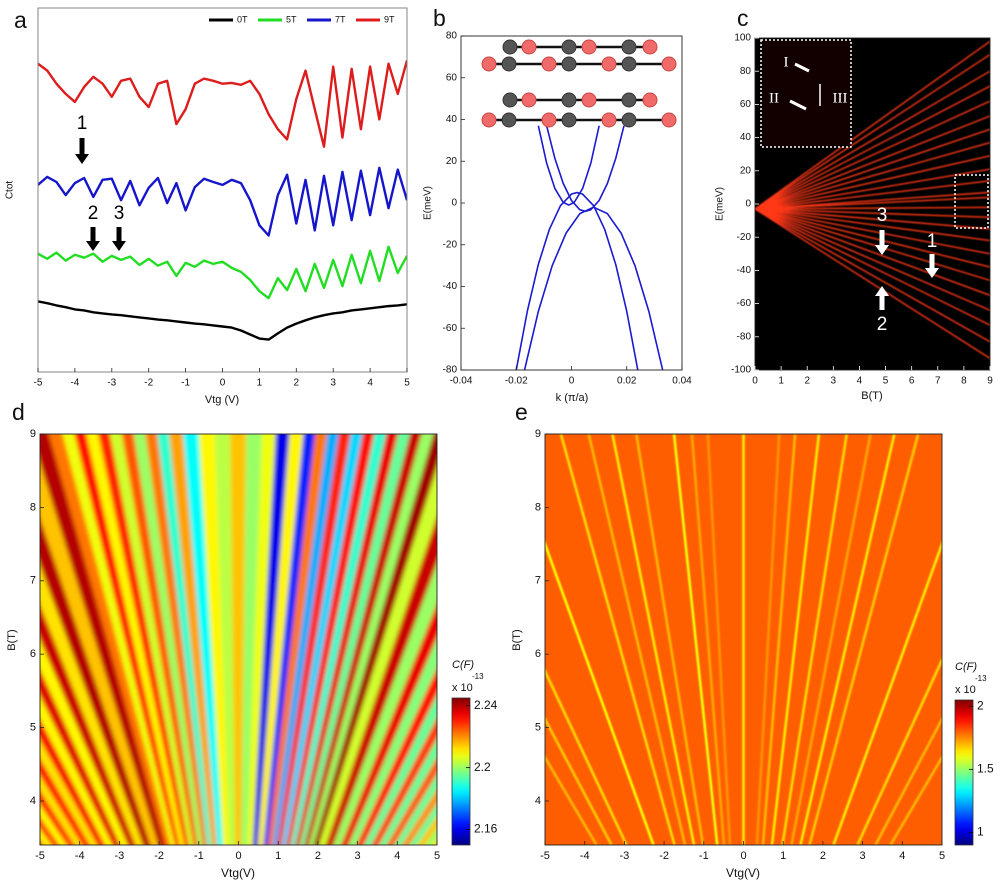  Describe the element at coordinates (912, 381) in the screenshot. I see `x-tick-label: 6` at that location.